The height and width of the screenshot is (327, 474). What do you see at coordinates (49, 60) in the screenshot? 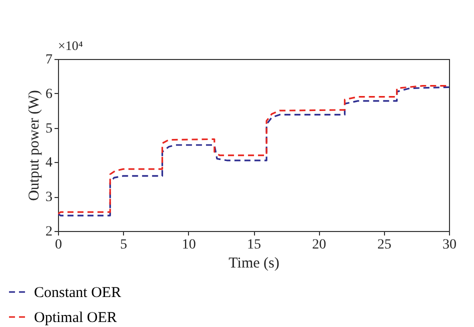
I see `y-tick-label: 7` at bounding box center [49, 60].